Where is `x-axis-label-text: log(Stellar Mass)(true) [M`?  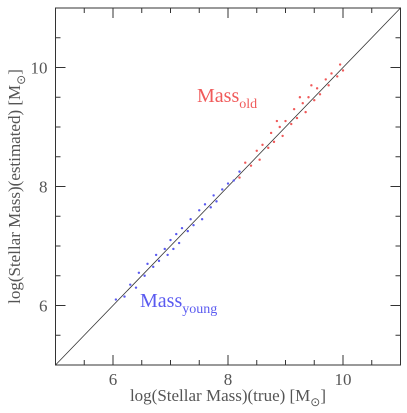 x-axis-label-text: log(Stellar Mass)(true) [M is located at coordinates (220, 395).